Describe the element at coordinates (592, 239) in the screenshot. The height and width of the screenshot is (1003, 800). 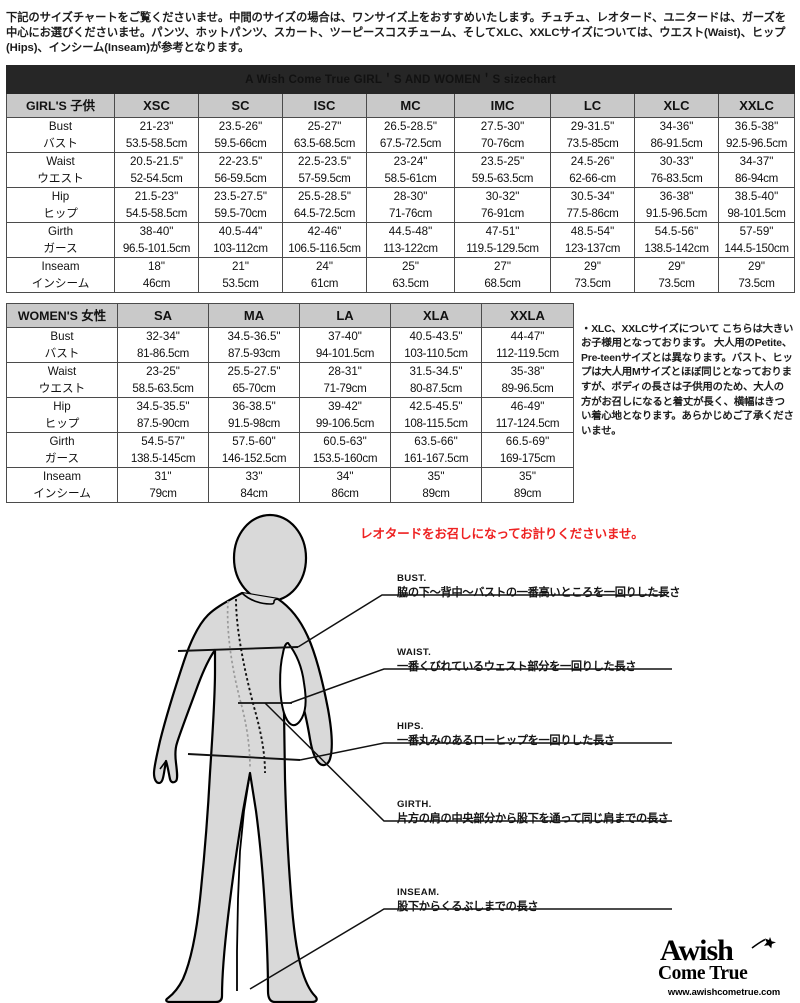
I see `cell-girth-lc: 48.5-54" 123-137cm` at that location.